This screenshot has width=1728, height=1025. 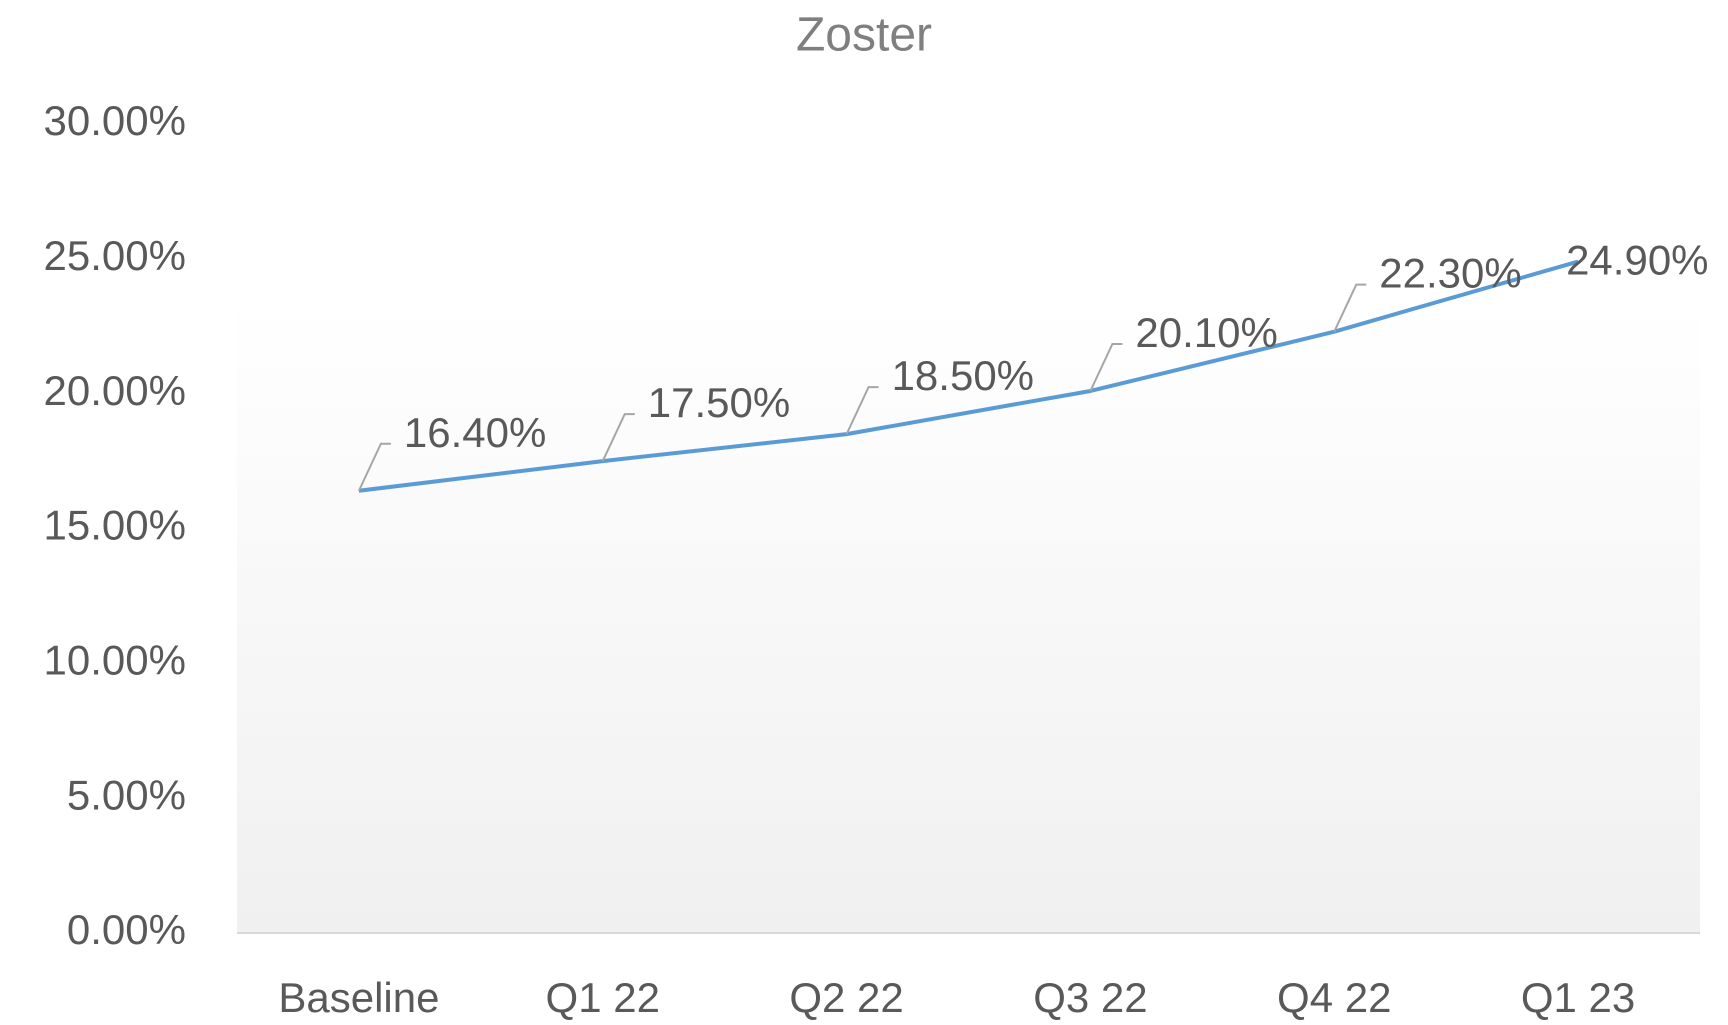 What do you see at coordinates (115, 659) in the screenshot?
I see `y-tick-label: 10.00%` at bounding box center [115, 659].